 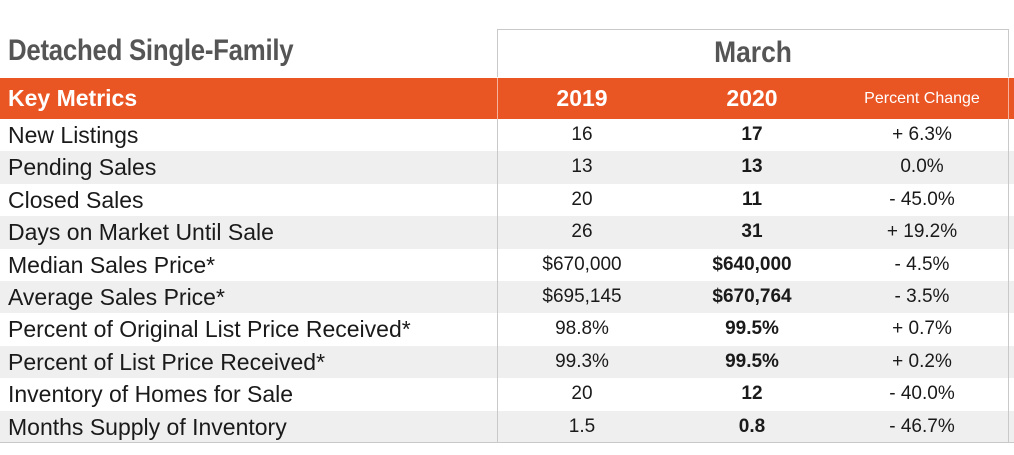 What do you see at coordinates (922, 329) in the screenshot?
I see `percent-change: + 0.7%` at bounding box center [922, 329].